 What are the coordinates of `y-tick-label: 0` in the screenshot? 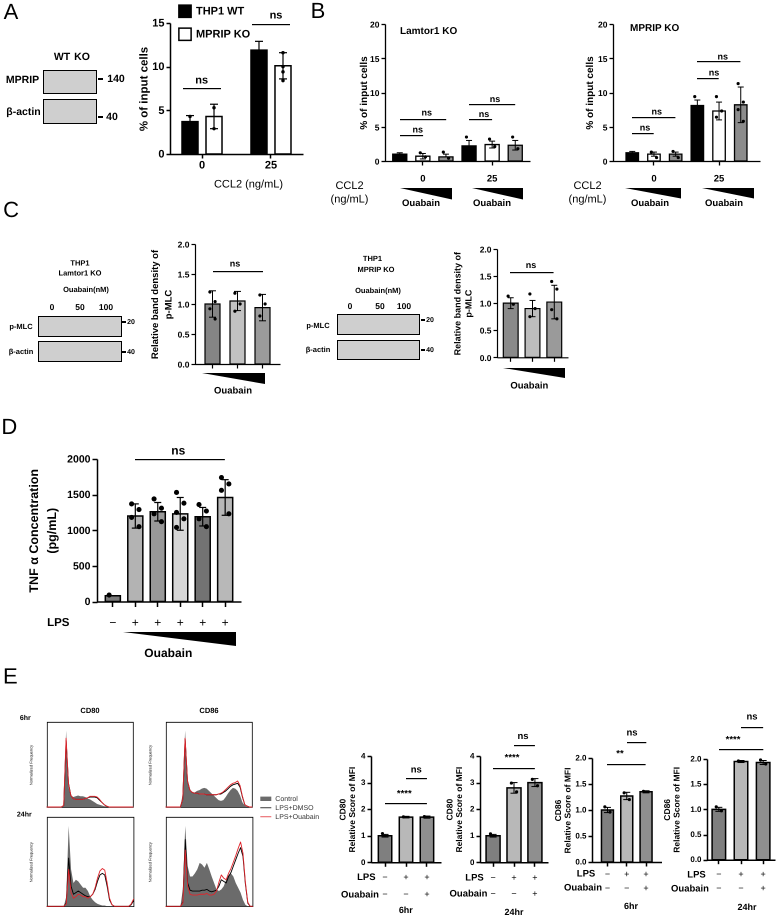 It's located at (473, 861).